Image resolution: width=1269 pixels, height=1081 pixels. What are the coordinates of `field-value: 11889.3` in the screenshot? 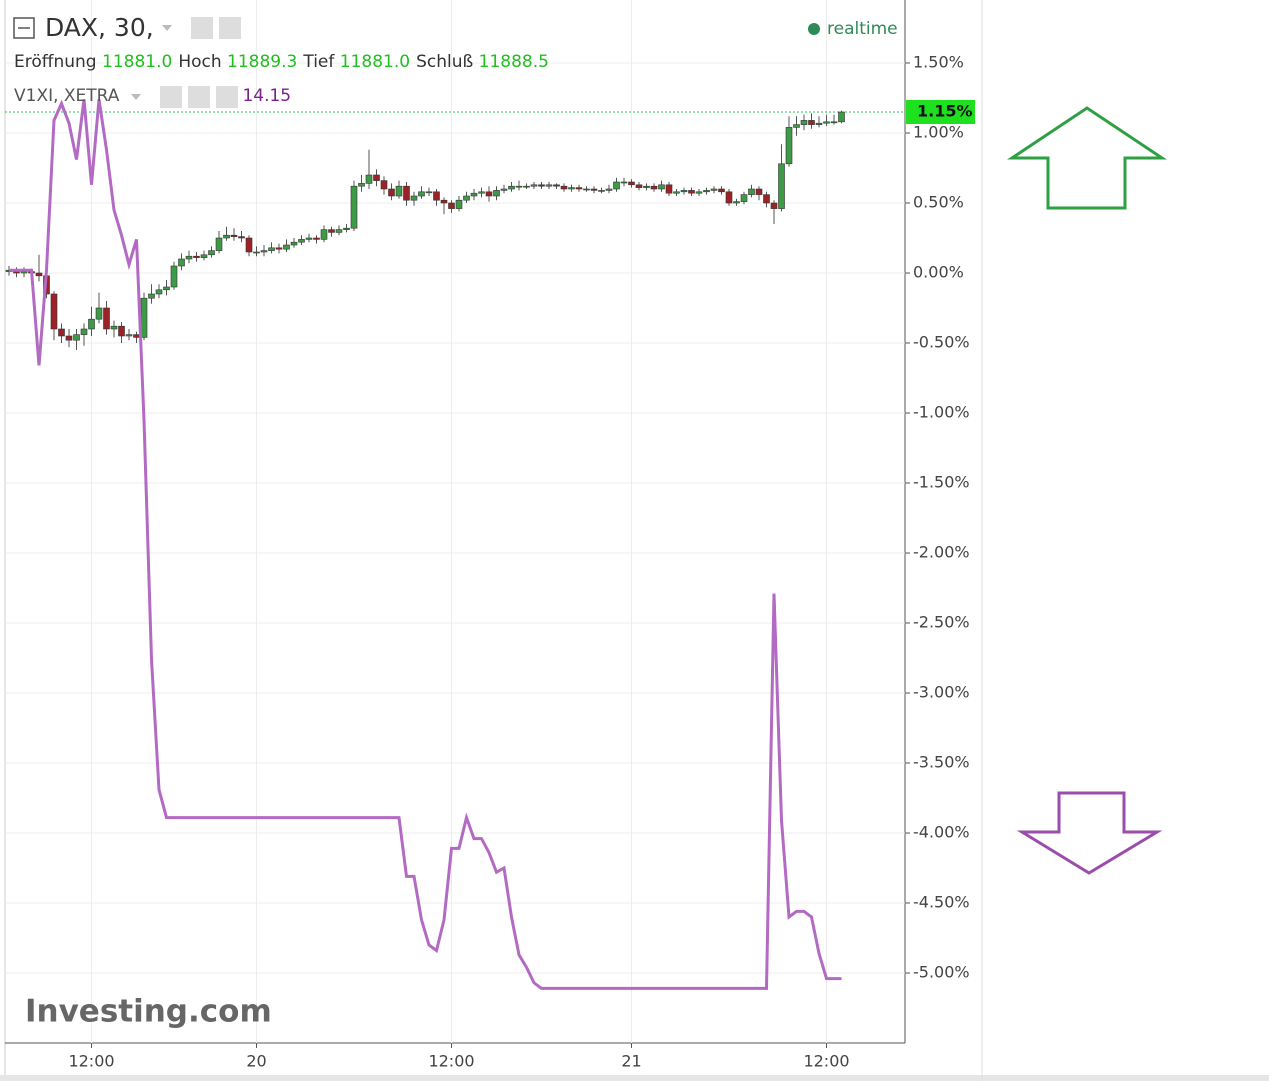 It's located at (262, 62).